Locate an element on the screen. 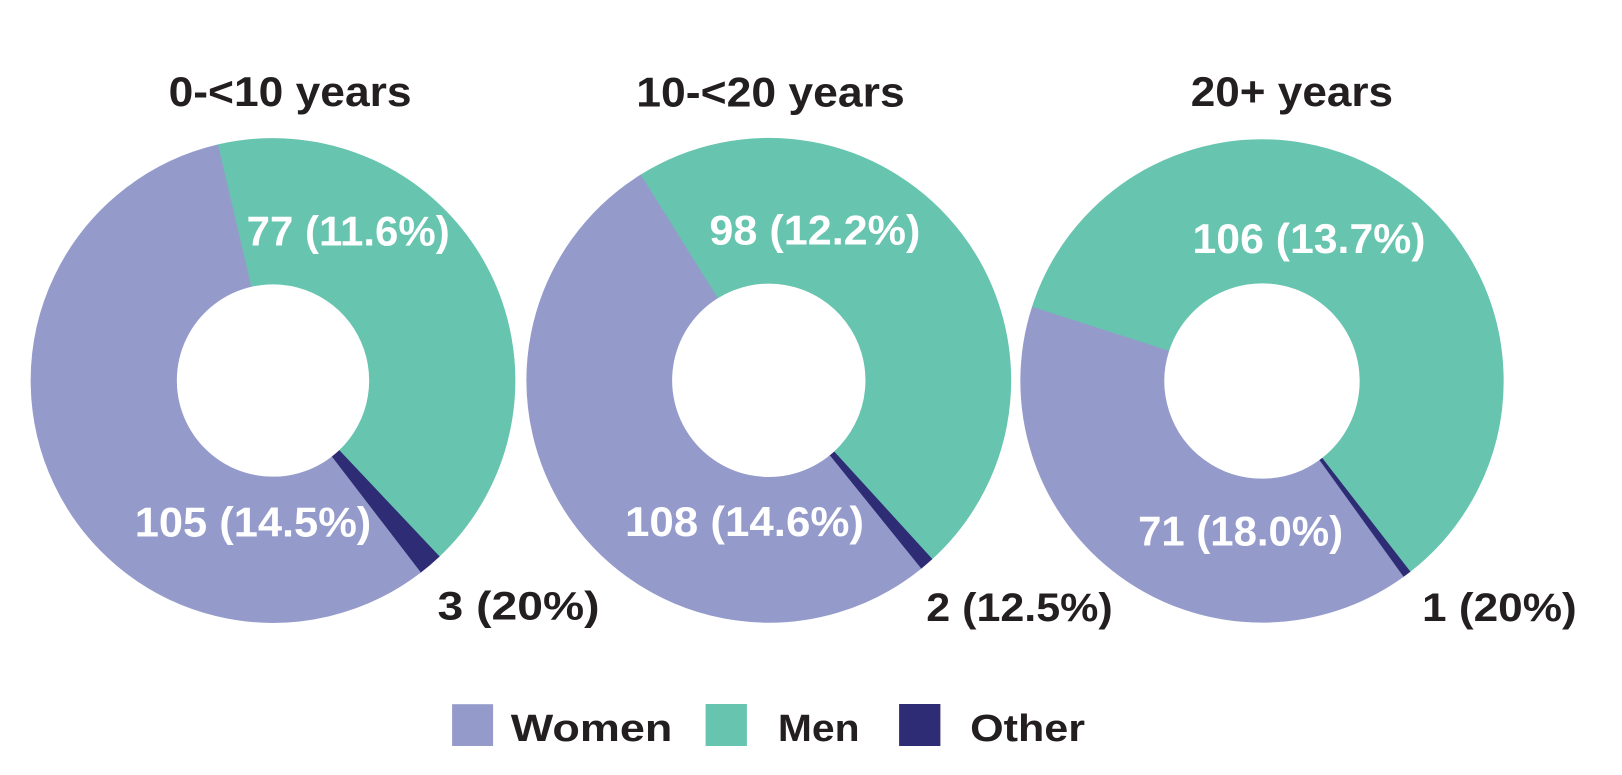 The width and height of the screenshot is (1622, 775). svg-text: 77 (11.6%) is located at coordinates (348, 231).